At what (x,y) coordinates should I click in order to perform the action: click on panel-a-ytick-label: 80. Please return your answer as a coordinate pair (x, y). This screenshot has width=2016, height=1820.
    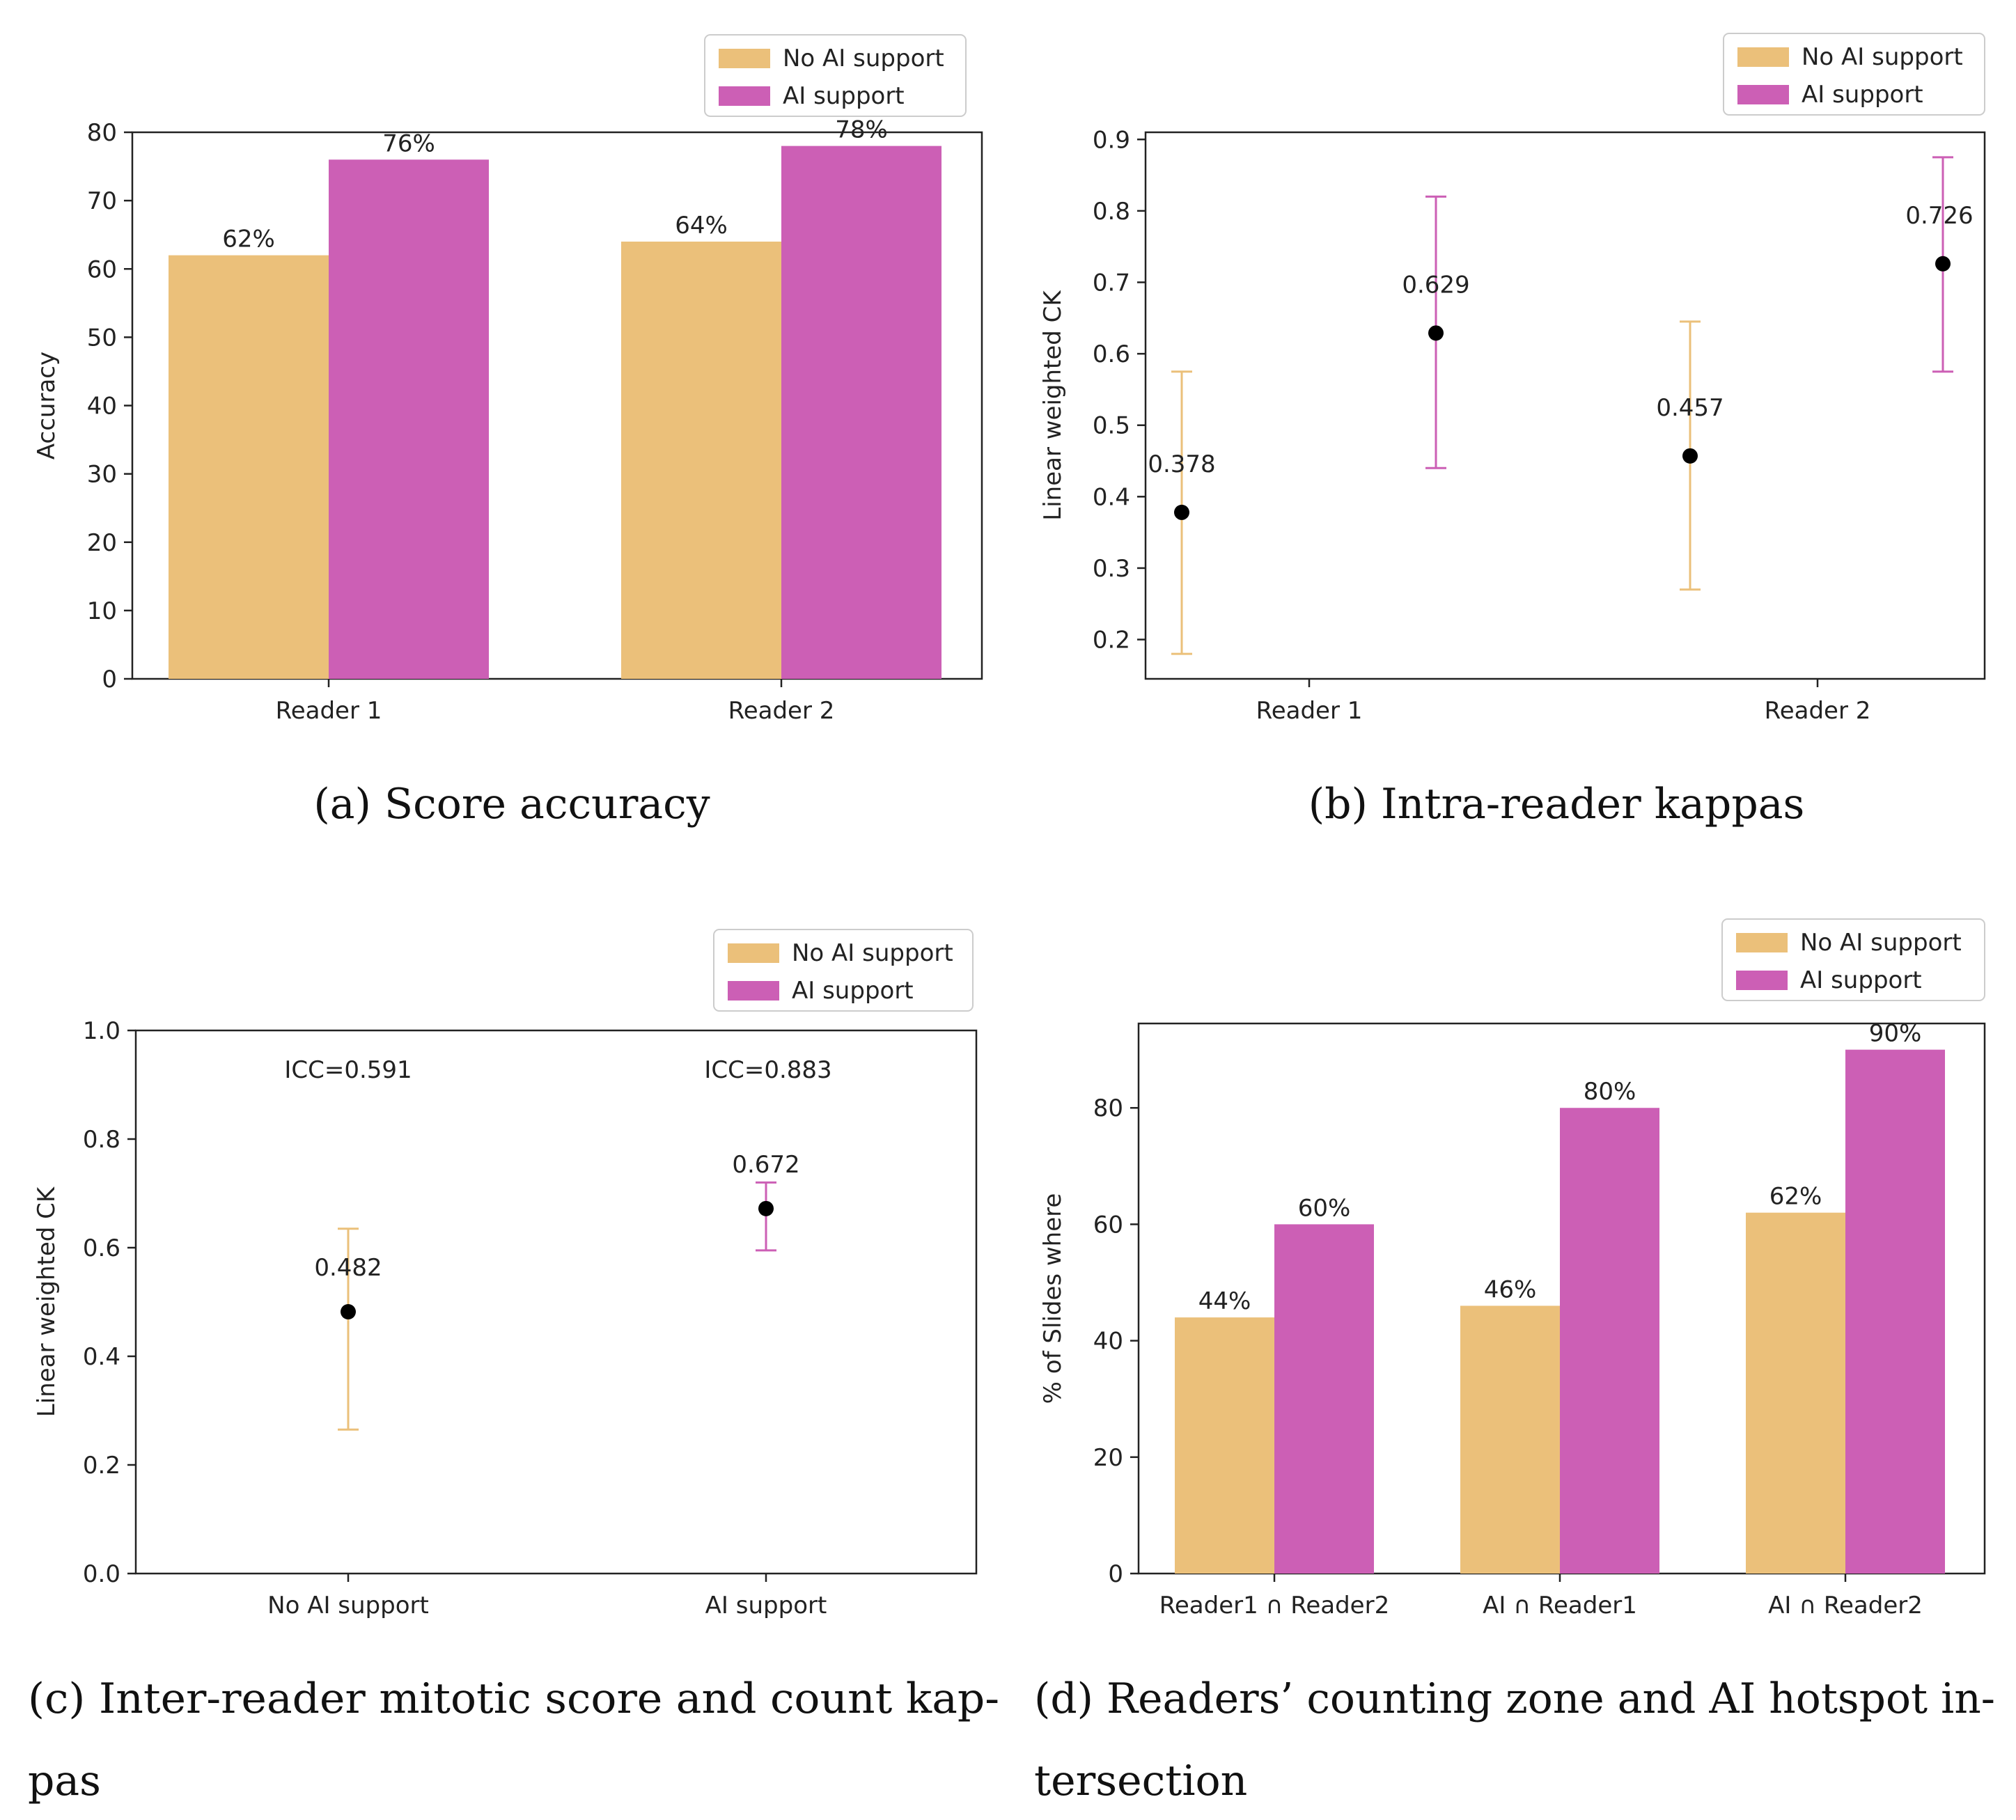
    Looking at the image, I should click on (102, 133).